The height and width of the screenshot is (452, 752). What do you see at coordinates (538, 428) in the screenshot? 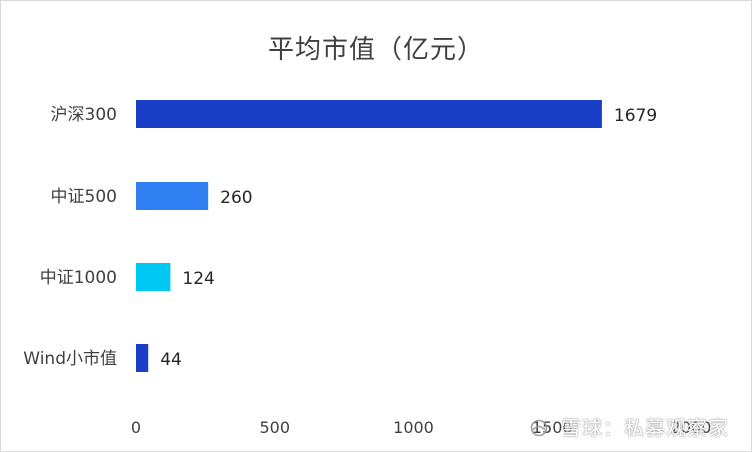
I see `xueqiu-logo-icon` at bounding box center [538, 428].